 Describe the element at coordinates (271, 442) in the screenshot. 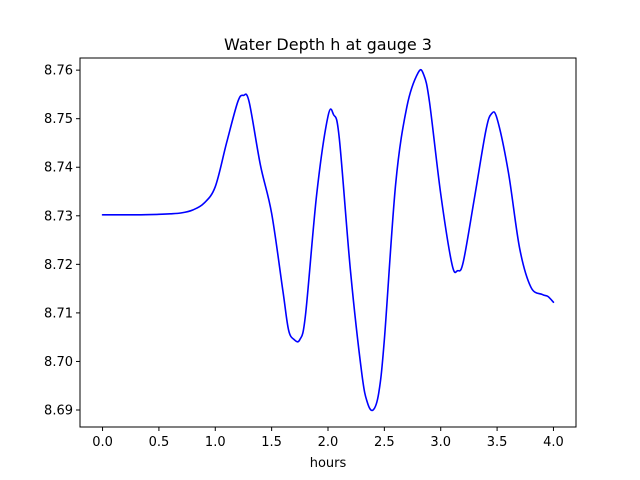

I see `x-tick-label: 1.5` at that location.